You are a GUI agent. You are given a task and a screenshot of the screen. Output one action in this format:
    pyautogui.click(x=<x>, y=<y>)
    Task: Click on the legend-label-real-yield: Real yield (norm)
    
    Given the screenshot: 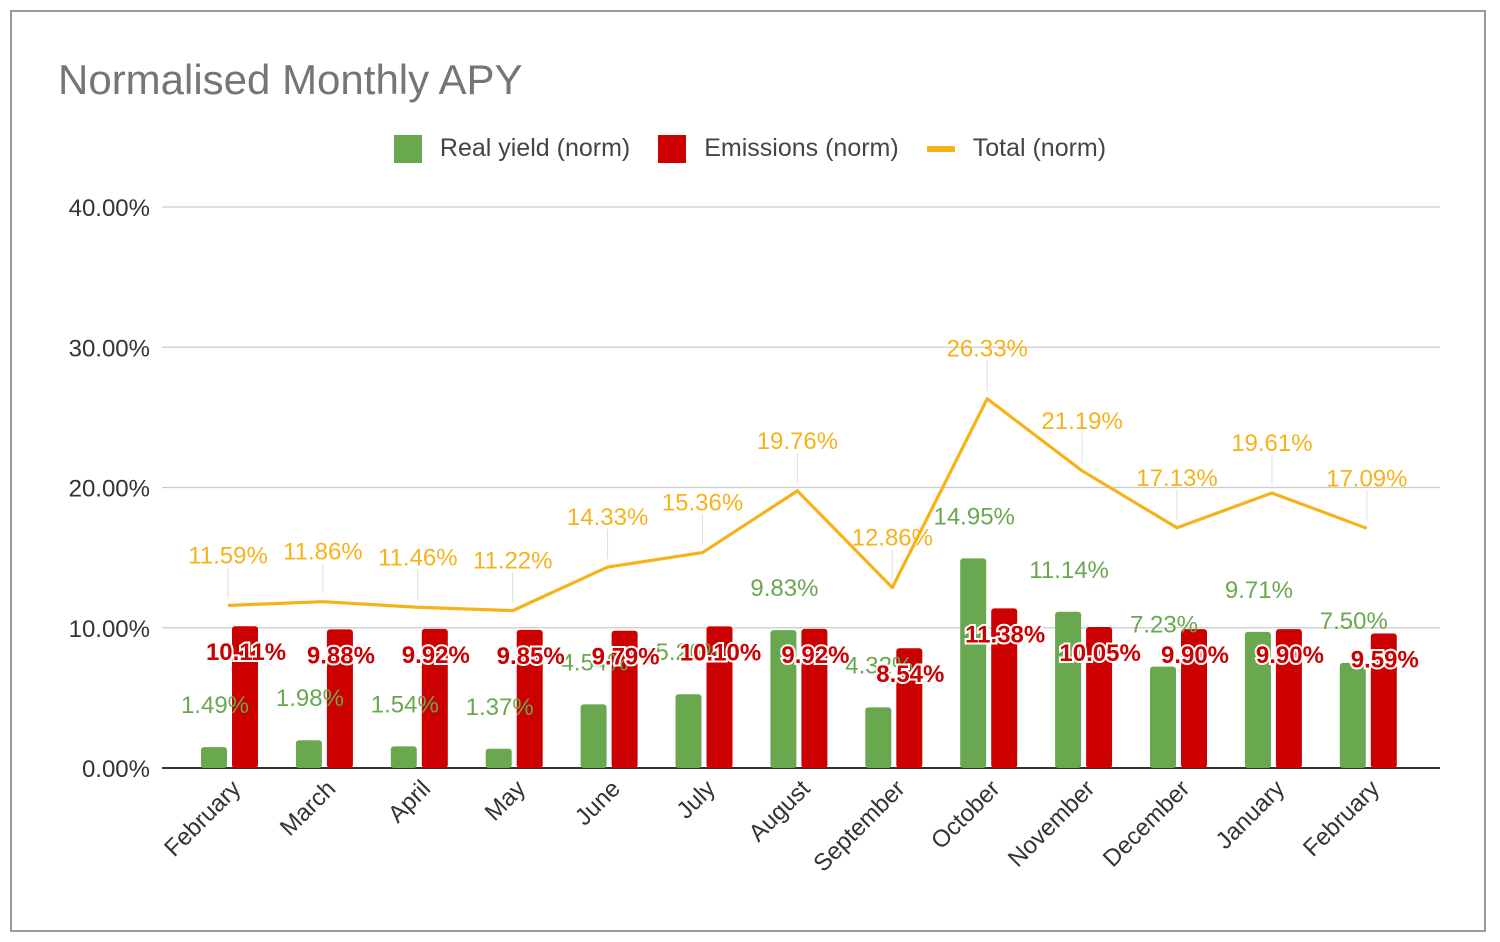 What is the action you would take?
    pyautogui.click(x=535, y=148)
    